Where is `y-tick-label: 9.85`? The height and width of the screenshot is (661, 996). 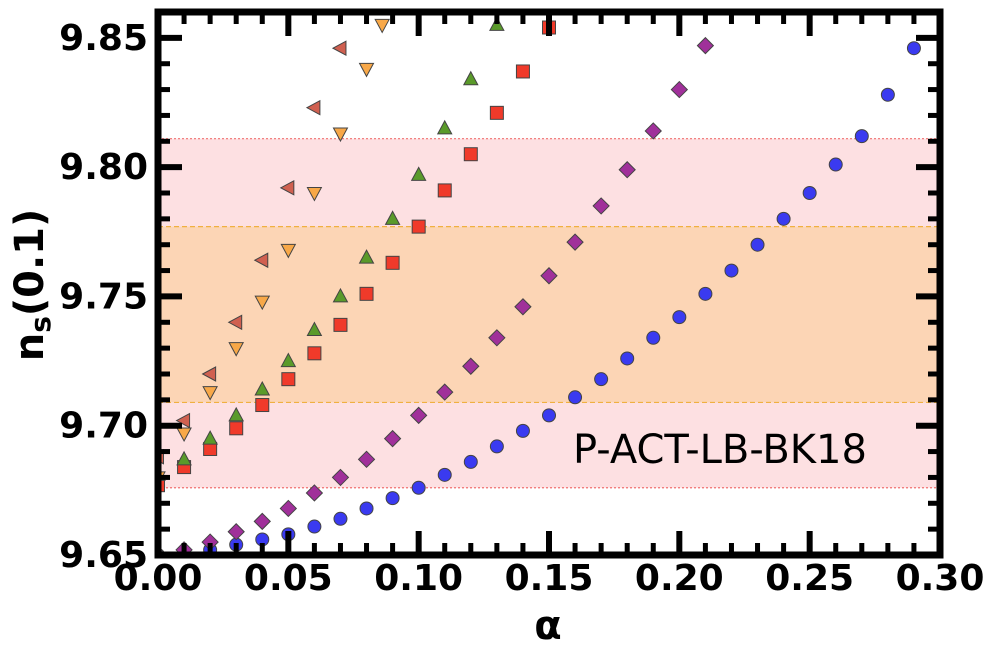
y-tick-label: 9.85 is located at coordinates (103, 38).